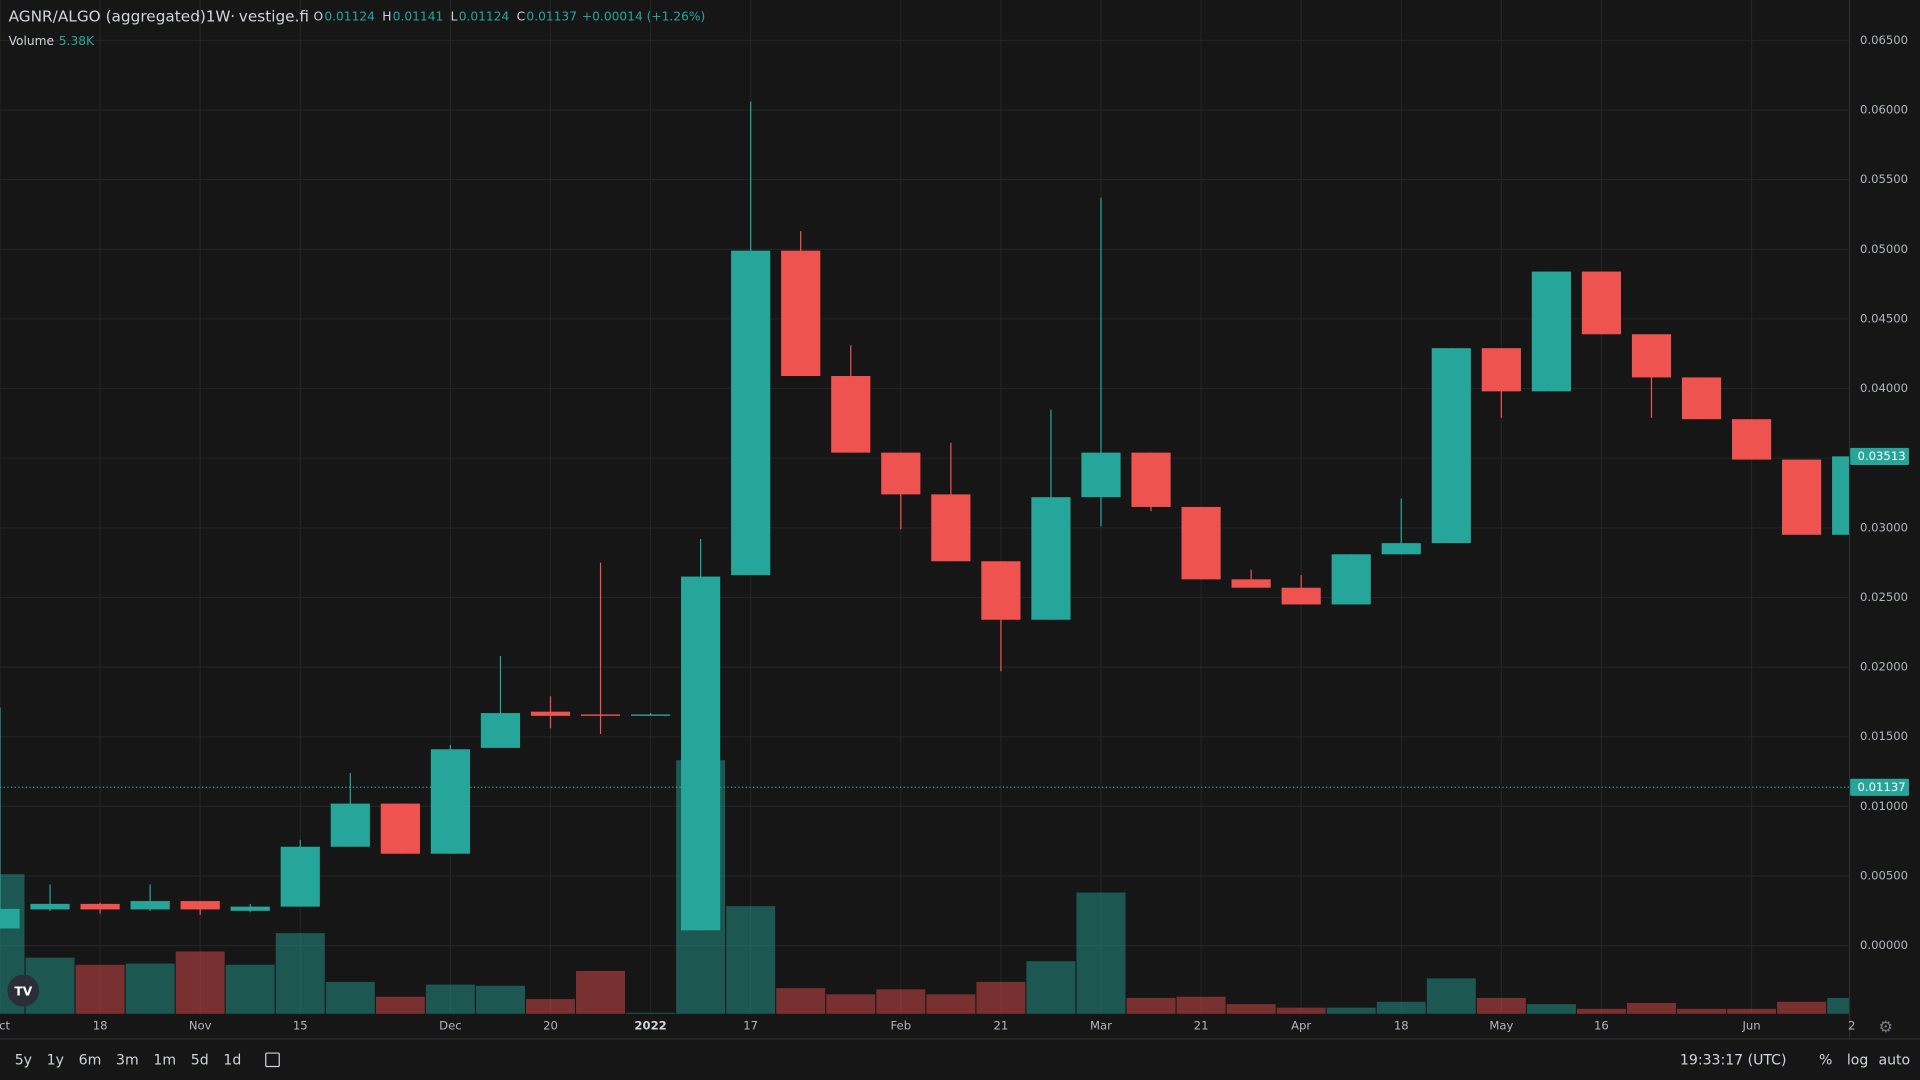  What do you see at coordinates (454, 17) in the screenshot?
I see `ohlc-key: L` at bounding box center [454, 17].